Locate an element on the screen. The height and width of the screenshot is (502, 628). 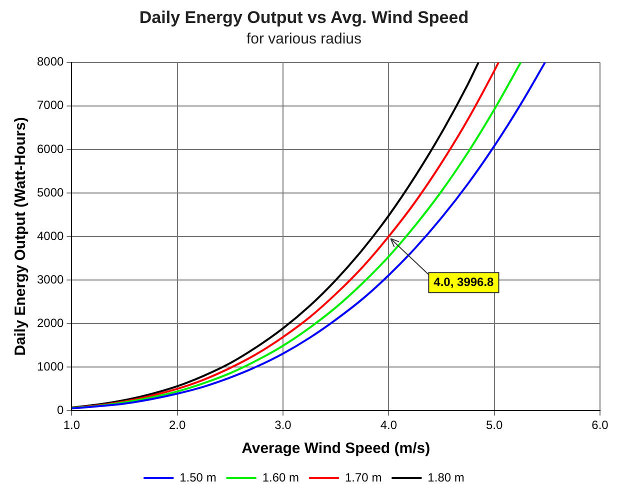
chart-subtitle: for various radius is located at coordinates (304, 39).